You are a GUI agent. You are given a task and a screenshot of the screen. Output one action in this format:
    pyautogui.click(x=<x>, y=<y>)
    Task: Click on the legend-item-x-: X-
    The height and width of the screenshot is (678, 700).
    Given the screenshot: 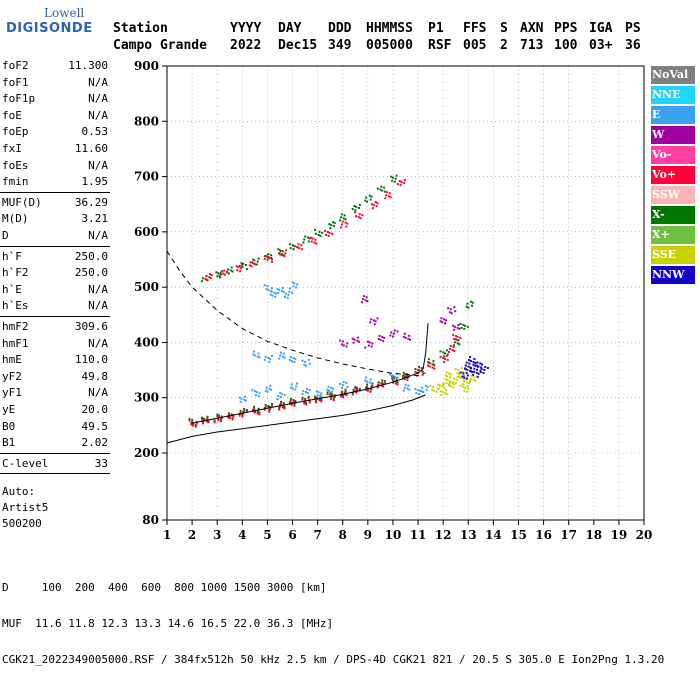 What is the action you would take?
    pyautogui.click(x=673, y=215)
    